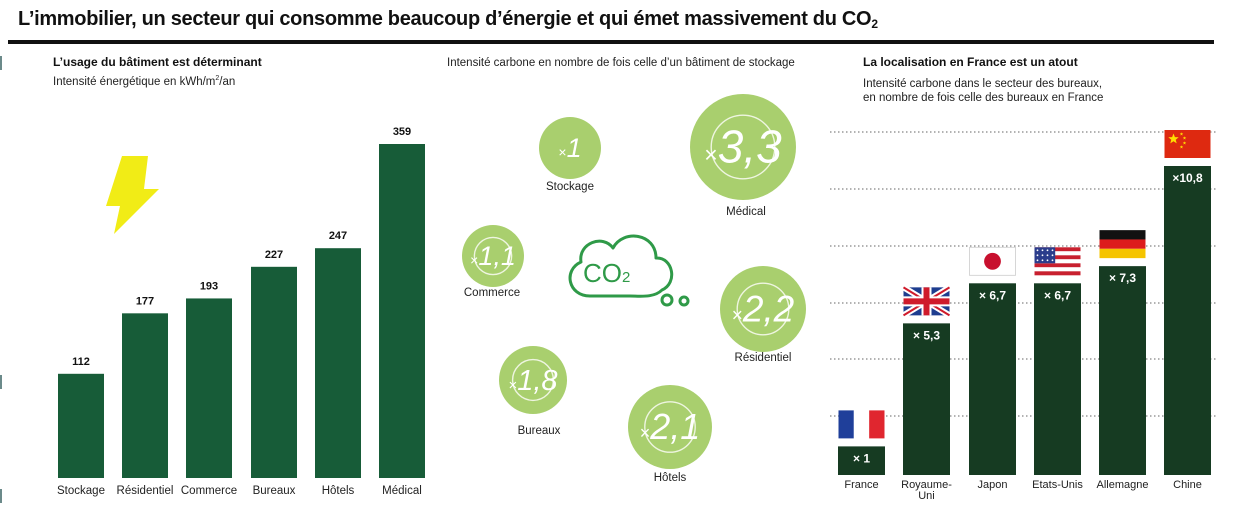 Image resolution: width=1238 pixels, height=510 pixels. Describe the element at coordinates (1187, 178) in the screenshot. I see `bar-value-label: ×10,8` at that location.